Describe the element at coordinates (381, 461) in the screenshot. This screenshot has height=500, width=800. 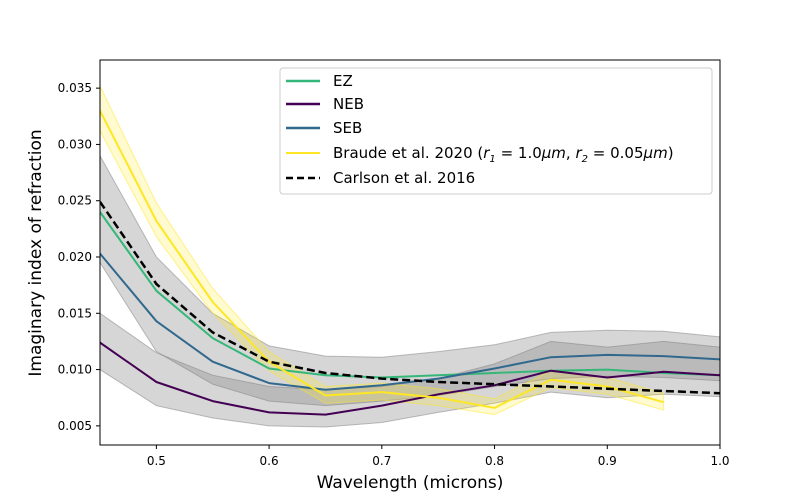
I see `x-tick-label: 0.7` at that location.